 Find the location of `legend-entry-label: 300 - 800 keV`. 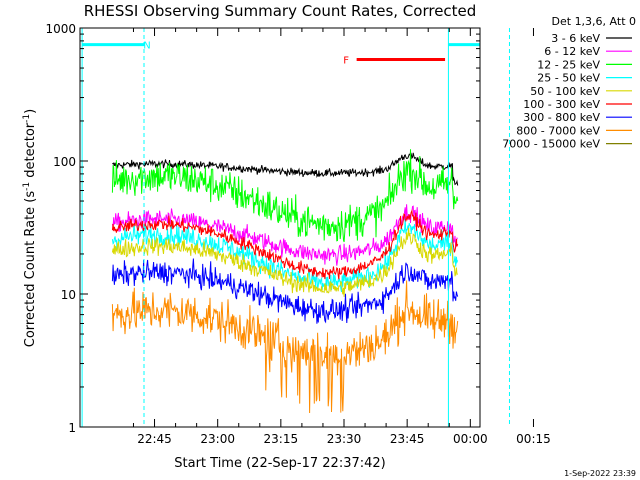

legend-entry-label: 300 - 800 keV is located at coordinates (561, 117).